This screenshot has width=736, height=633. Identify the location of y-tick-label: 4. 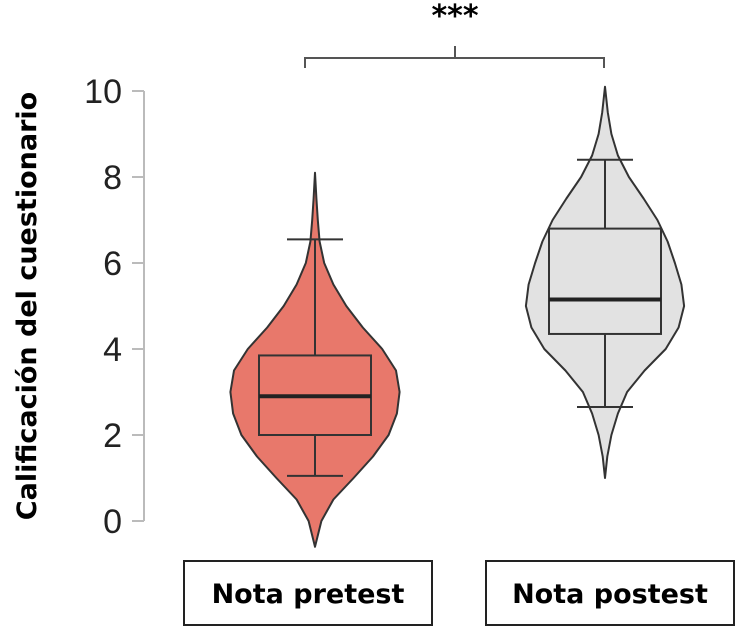
(112, 350).